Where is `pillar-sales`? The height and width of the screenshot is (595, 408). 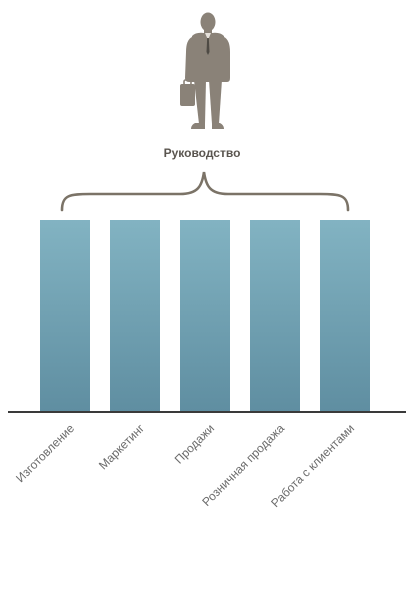 pillar-sales is located at coordinates (205, 316).